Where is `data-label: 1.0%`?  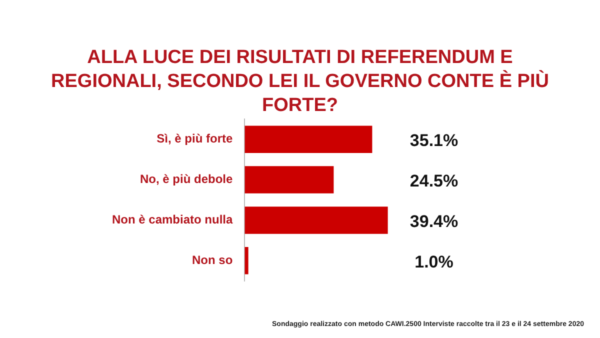
data-label: 1.0% is located at coordinates (434, 262).